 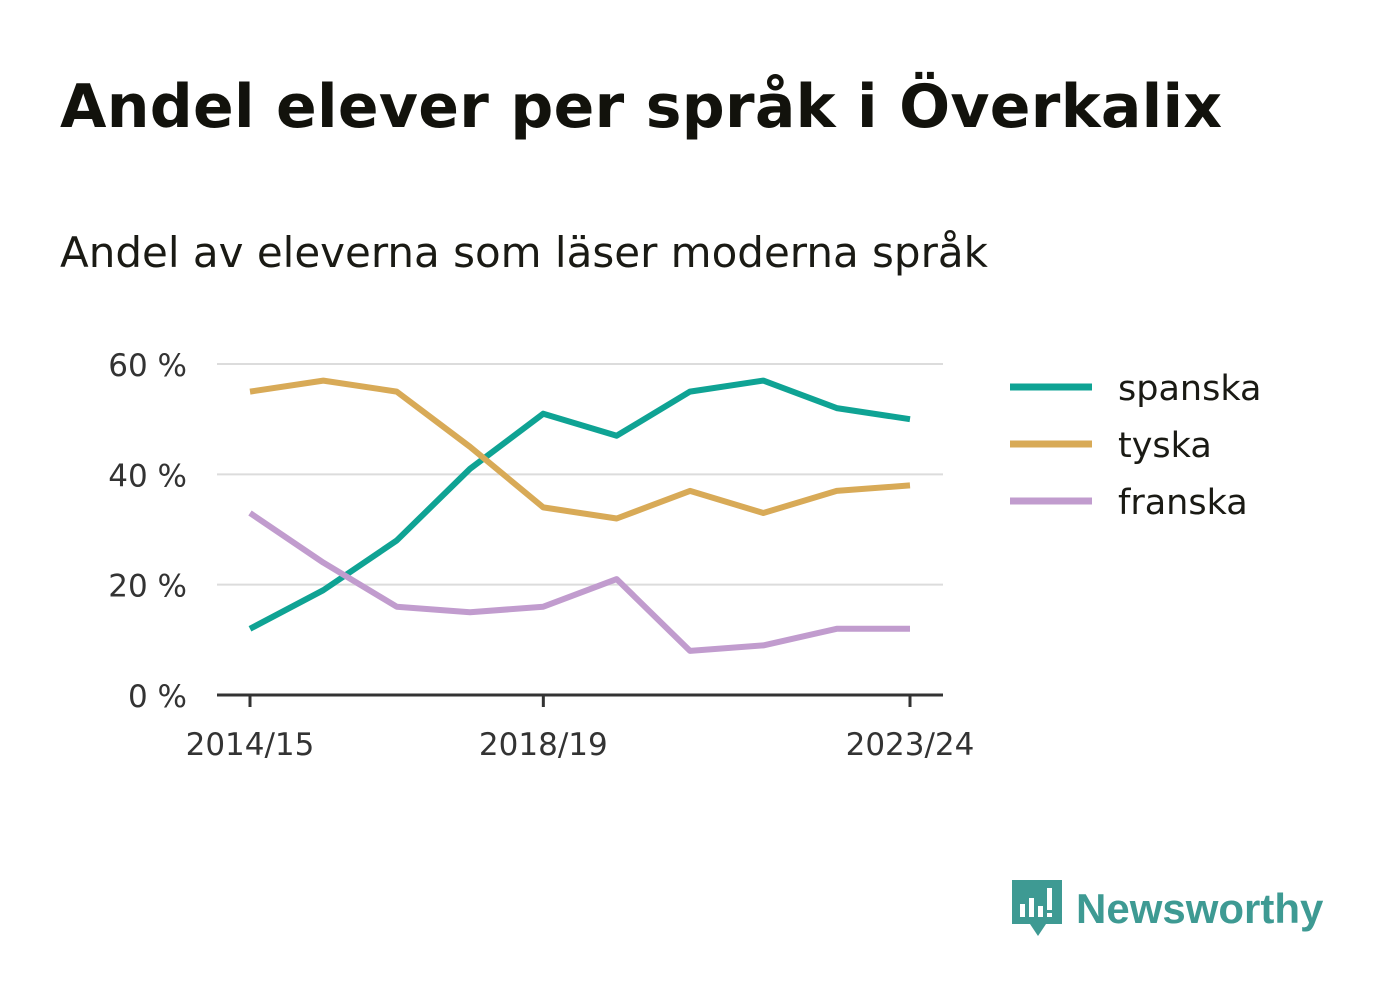 What do you see at coordinates (579, 582) in the screenshot?
I see `series-line-franska` at bounding box center [579, 582].